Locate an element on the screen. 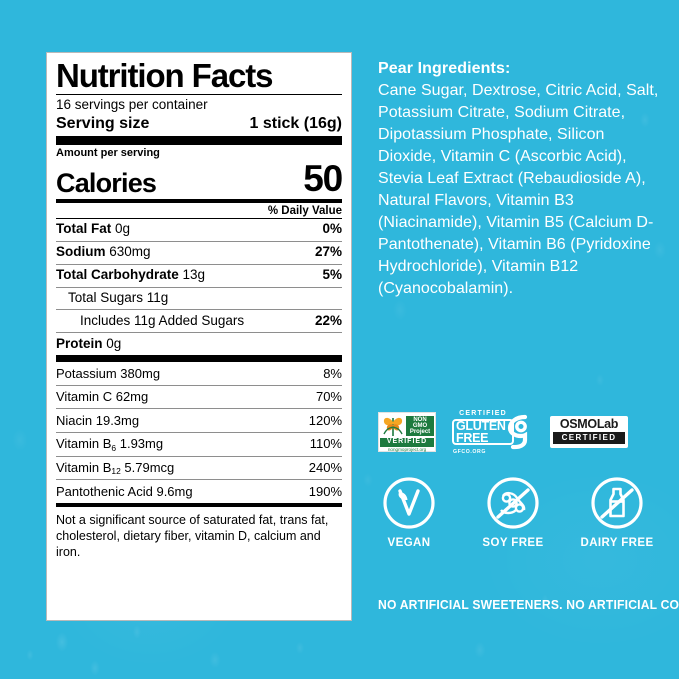 This screenshot has width=679, height=679. nutrient-row: Includes 11g Added Sugars 22% is located at coordinates (199, 321).